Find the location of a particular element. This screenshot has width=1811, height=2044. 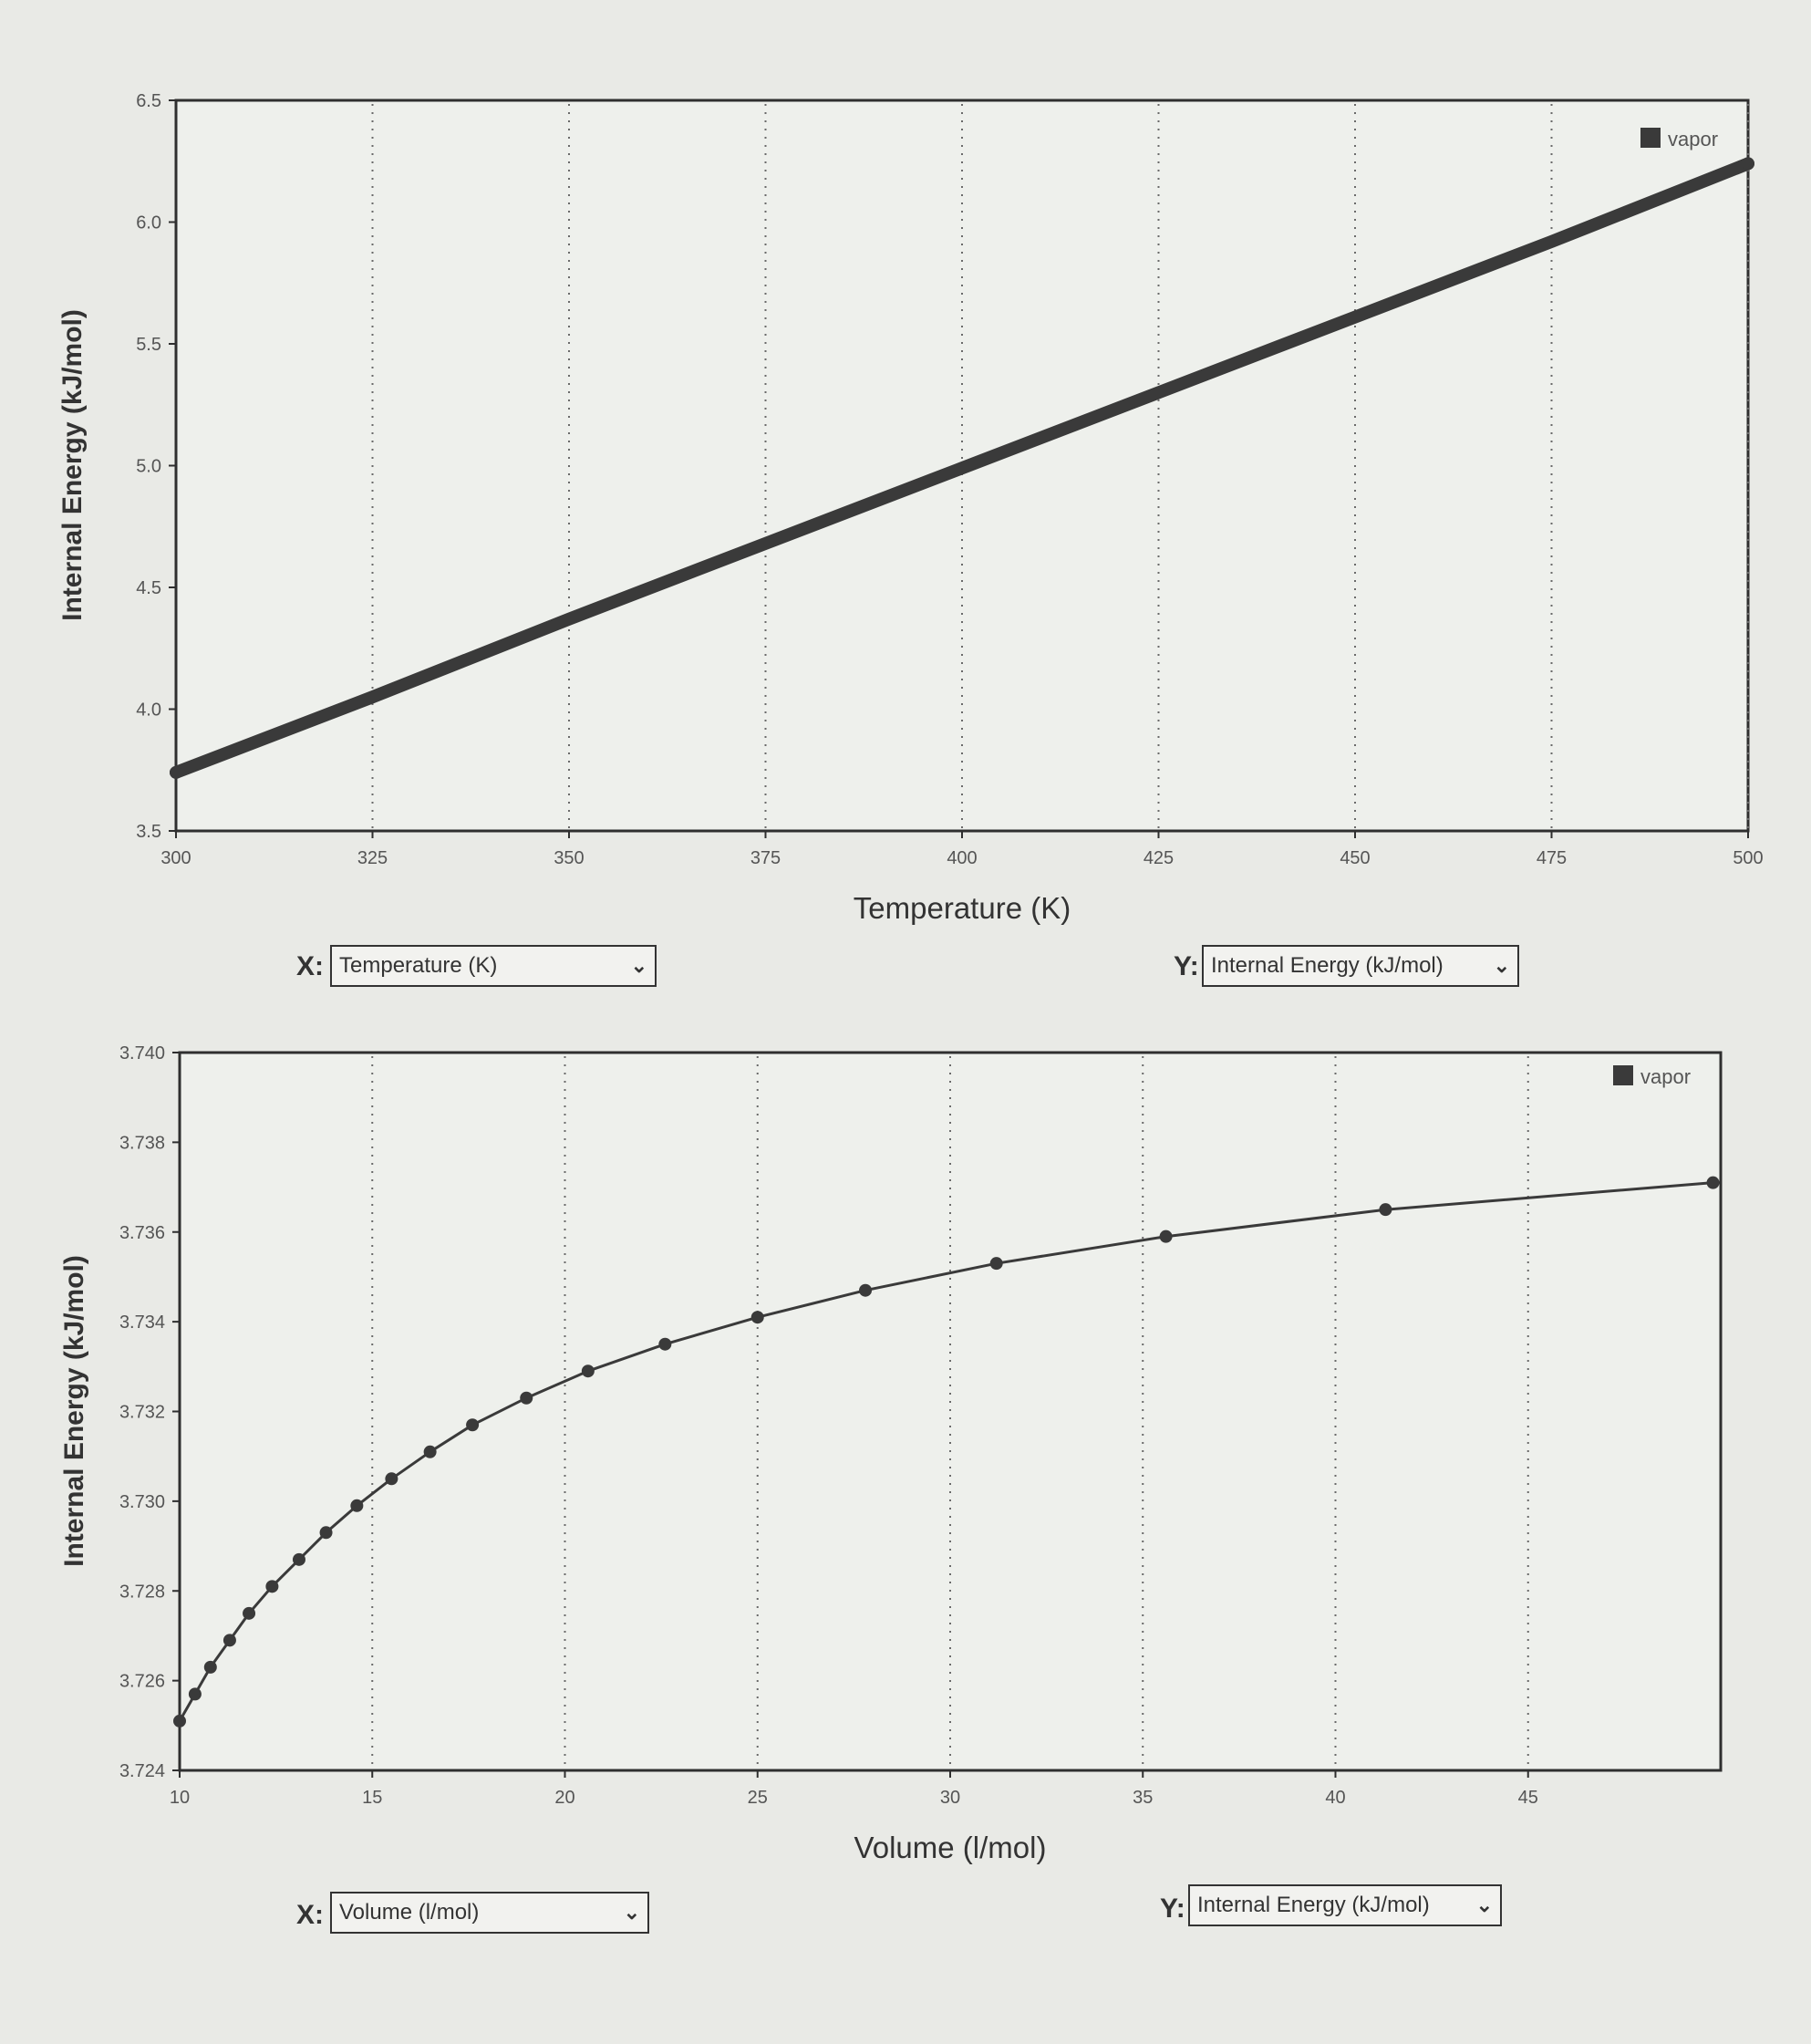

x-tick-label: 300 is located at coordinates (175, 858).